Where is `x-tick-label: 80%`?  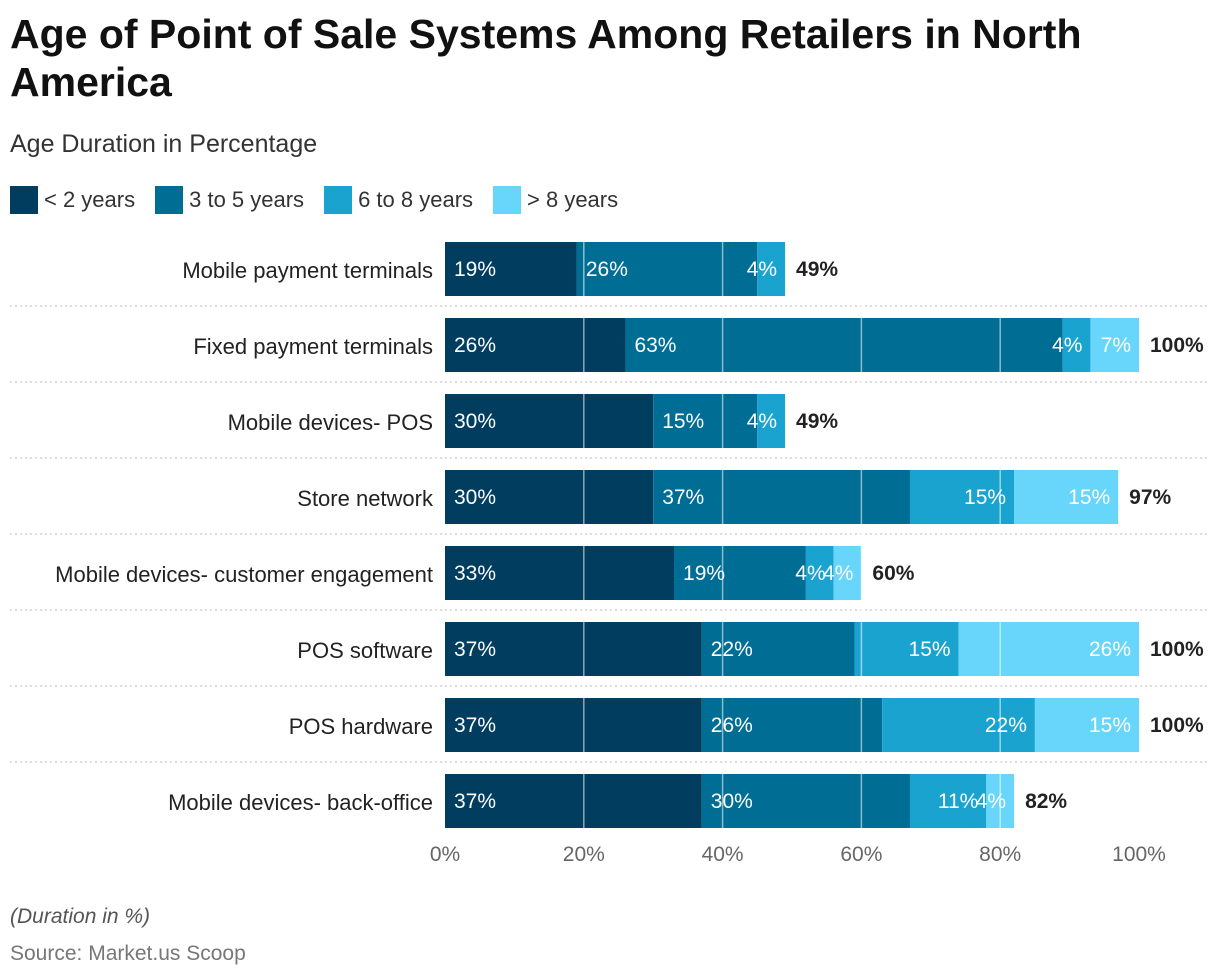
x-tick-label: 80% is located at coordinates (1000, 854).